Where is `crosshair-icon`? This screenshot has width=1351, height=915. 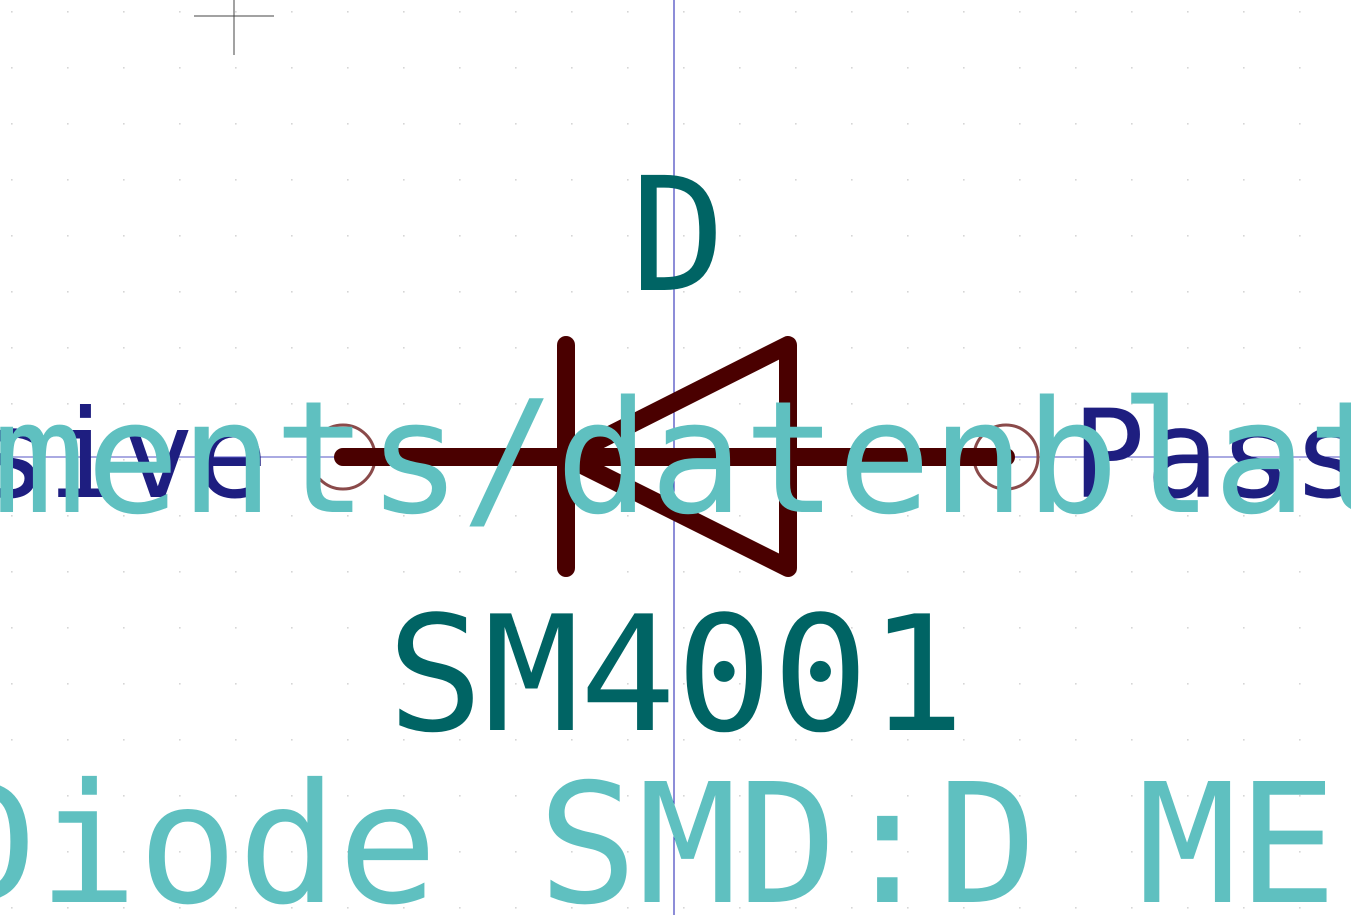 crosshair-icon is located at coordinates (234, 27).